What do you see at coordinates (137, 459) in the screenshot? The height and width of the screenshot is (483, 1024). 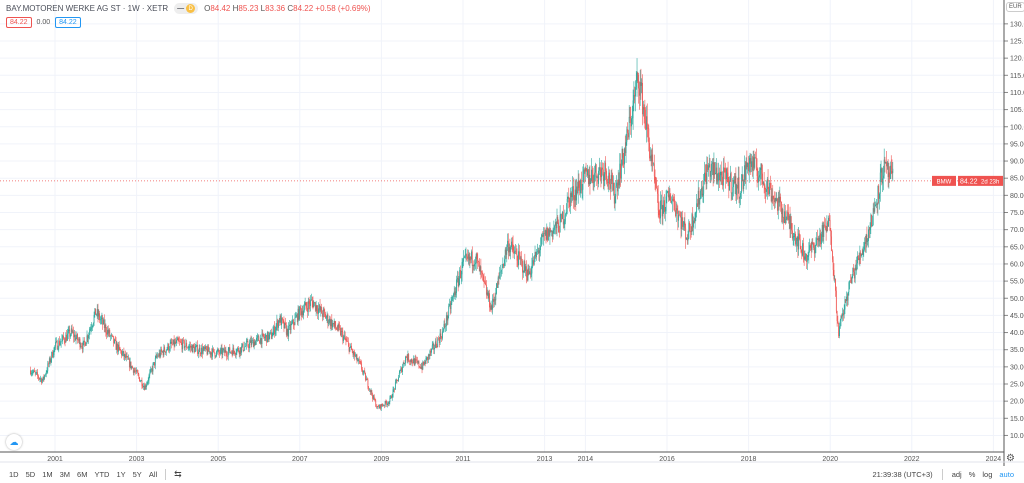 I see `x-tick-label: 2003` at bounding box center [137, 459].